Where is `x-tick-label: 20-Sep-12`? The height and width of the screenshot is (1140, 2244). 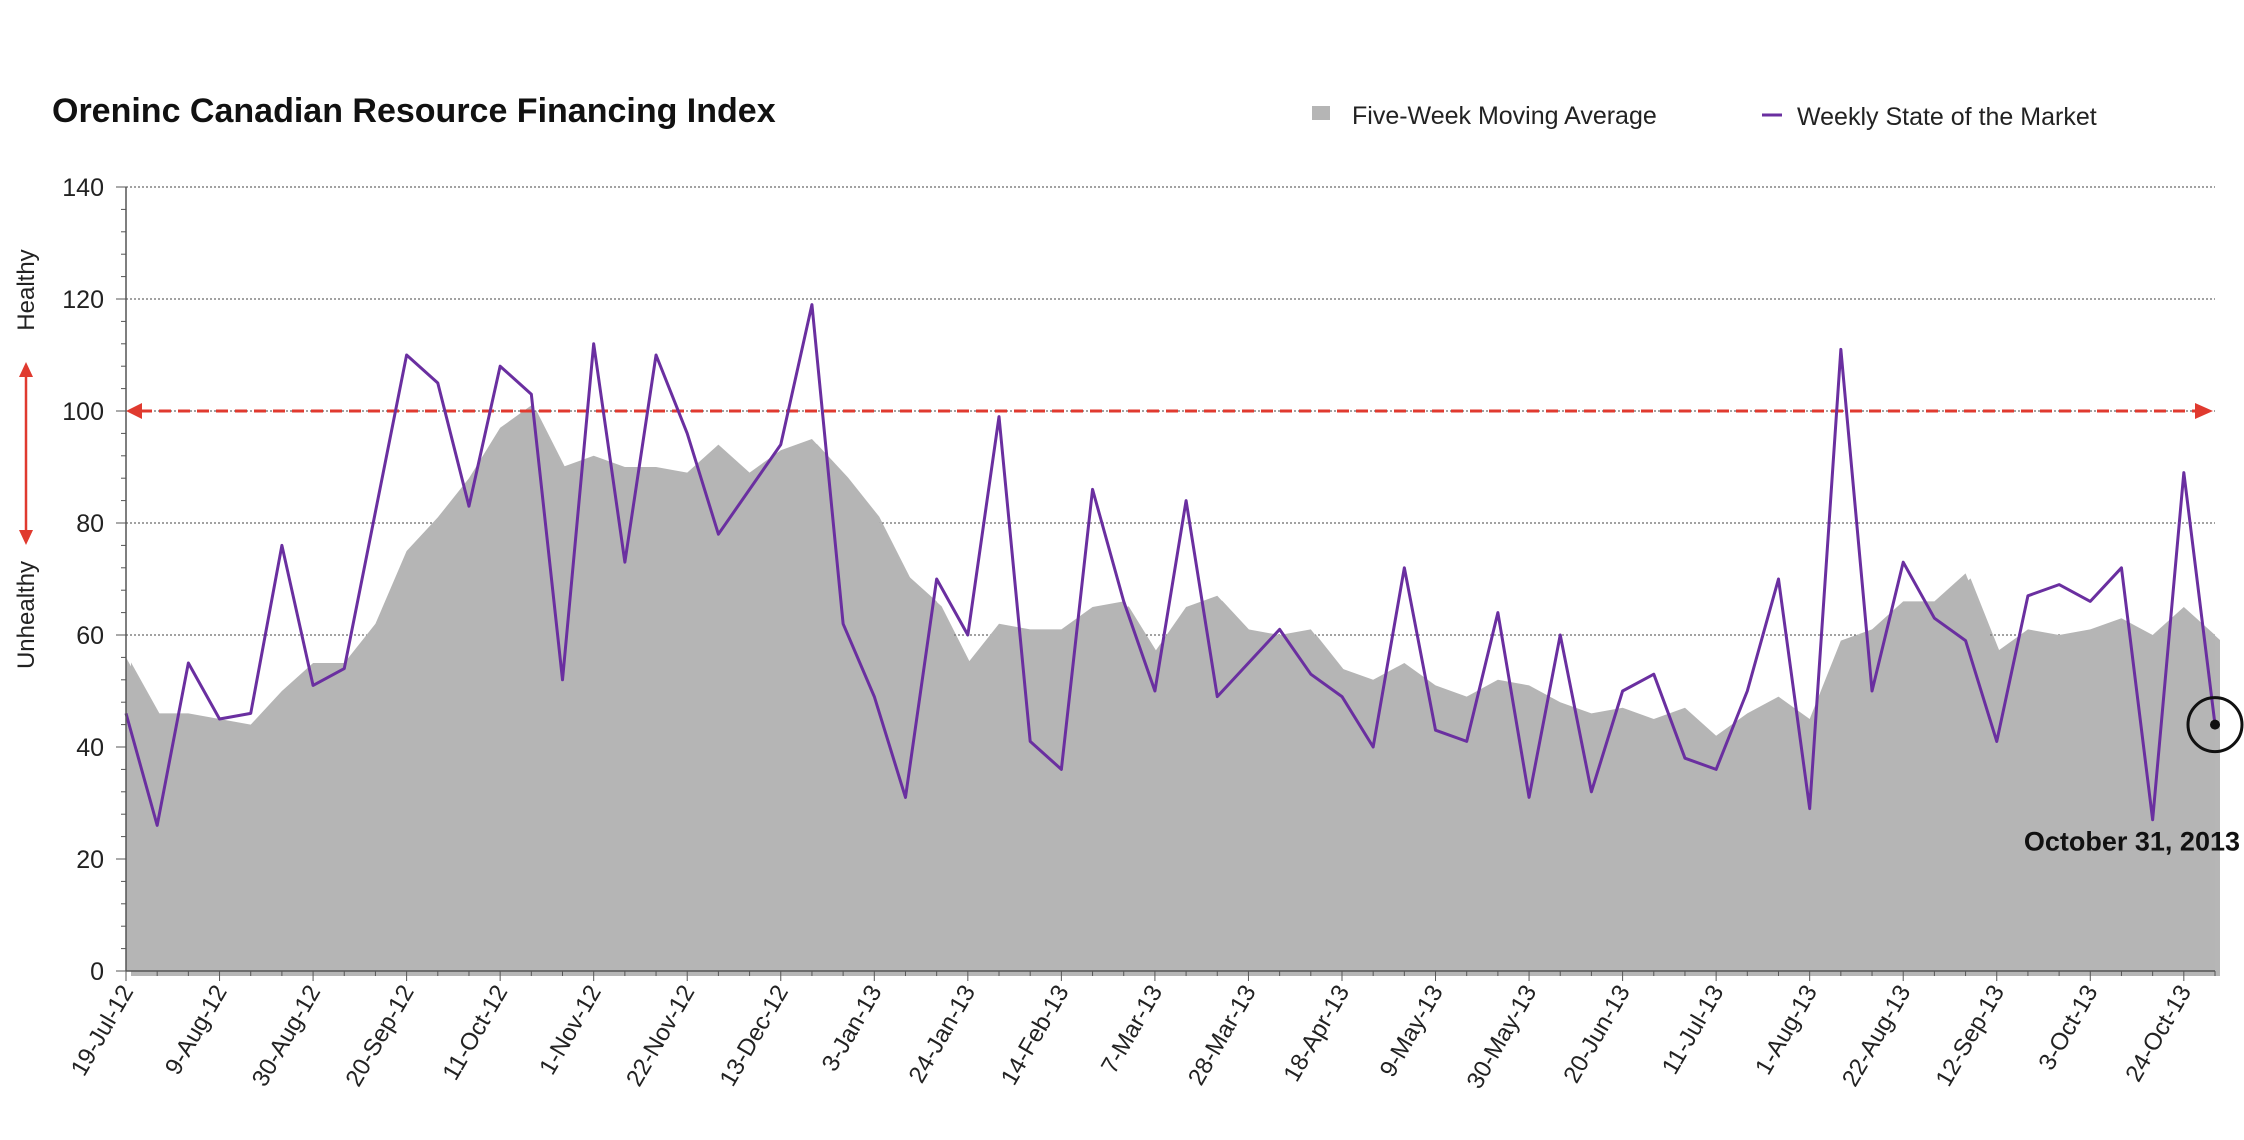
x-tick-label: 20-Sep-12 is located at coordinates (379, 1036).